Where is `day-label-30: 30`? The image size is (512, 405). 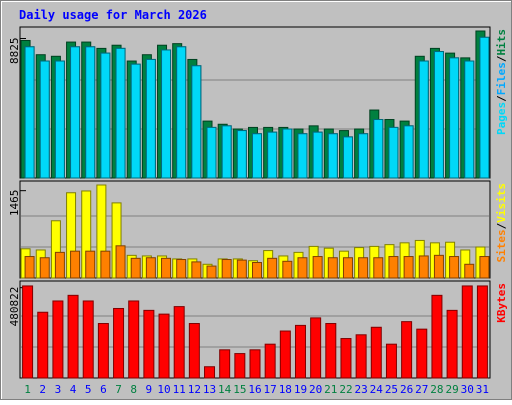
day-label-30: 30 is located at coordinates (467, 389).